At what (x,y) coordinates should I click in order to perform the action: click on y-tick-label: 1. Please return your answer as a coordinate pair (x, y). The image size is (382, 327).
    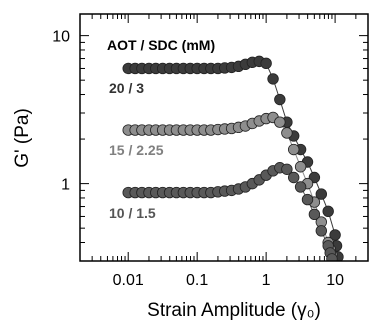
    Looking at the image, I should click on (65, 185).